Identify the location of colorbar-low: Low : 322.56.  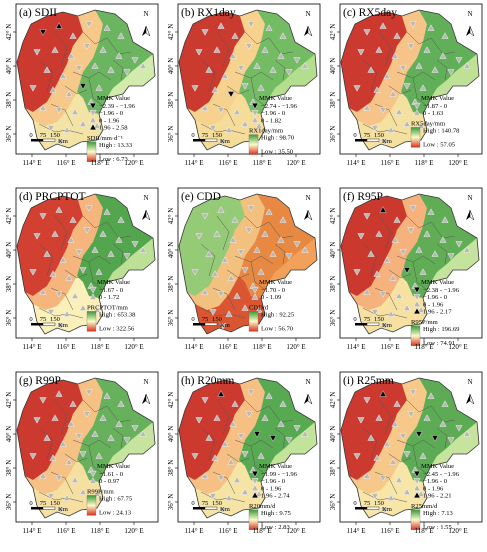
(117, 328).